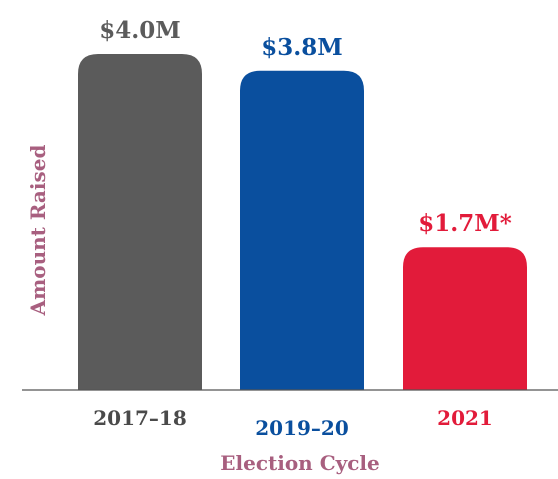  Describe the element at coordinates (139, 30) in the screenshot. I see `value-label-2017–18: $4.0M` at that location.